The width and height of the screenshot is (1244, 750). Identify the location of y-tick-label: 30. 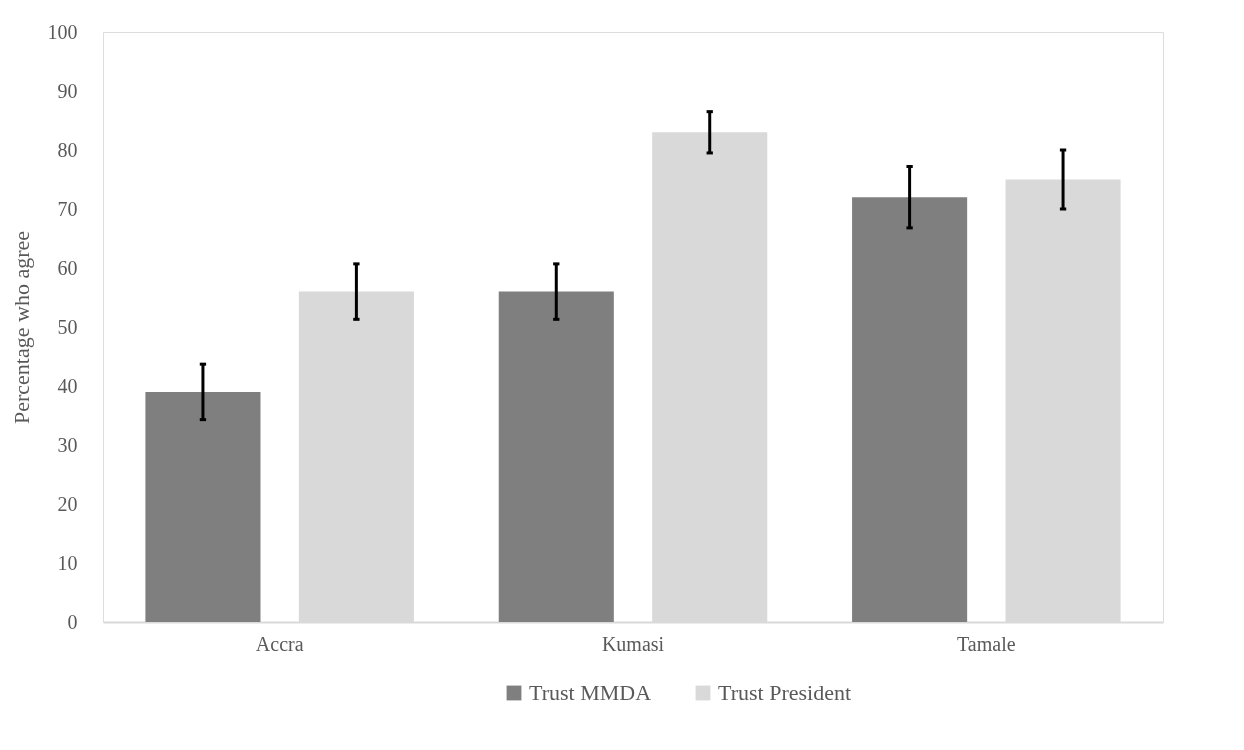
(67, 444).